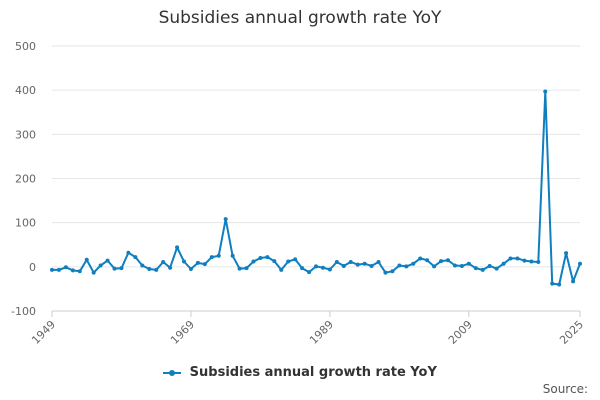  I want to click on x-tick-label: 1969, so click(182, 332).